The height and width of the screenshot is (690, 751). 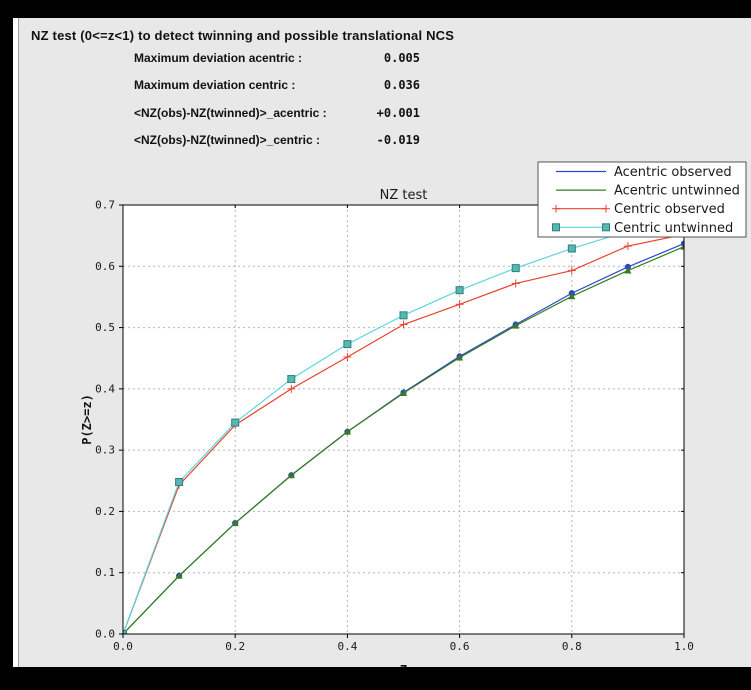 What do you see at coordinates (403, 665) in the screenshot?
I see `x-axis-label: Z` at bounding box center [403, 665].